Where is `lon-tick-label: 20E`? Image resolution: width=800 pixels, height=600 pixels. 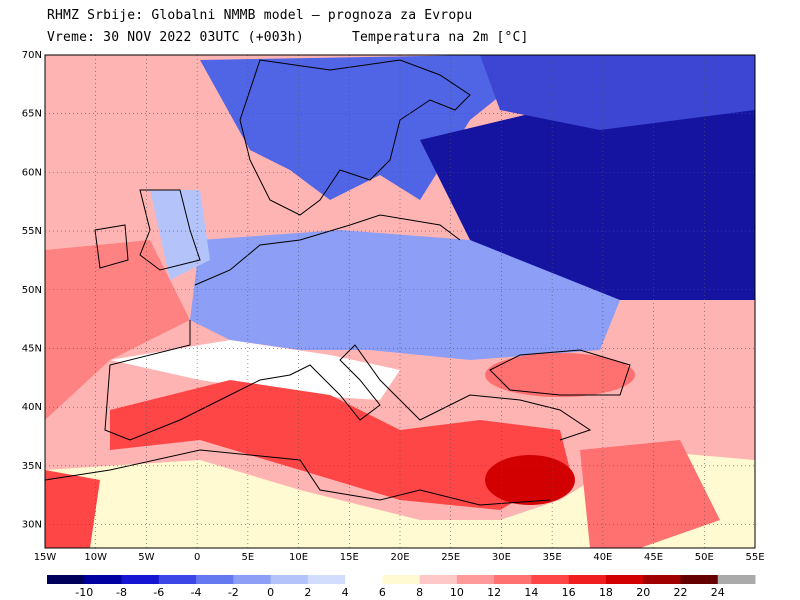
lon-tick-label: 20E is located at coordinates (399, 557).